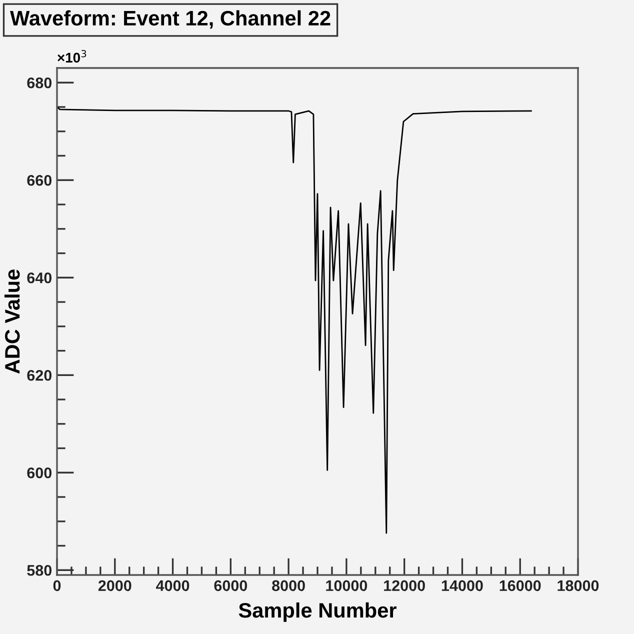 The image size is (634, 634). What do you see at coordinates (12, 322) in the screenshot?
I see `y-axis-title: ADC Value` at bounding box center [12, 322].